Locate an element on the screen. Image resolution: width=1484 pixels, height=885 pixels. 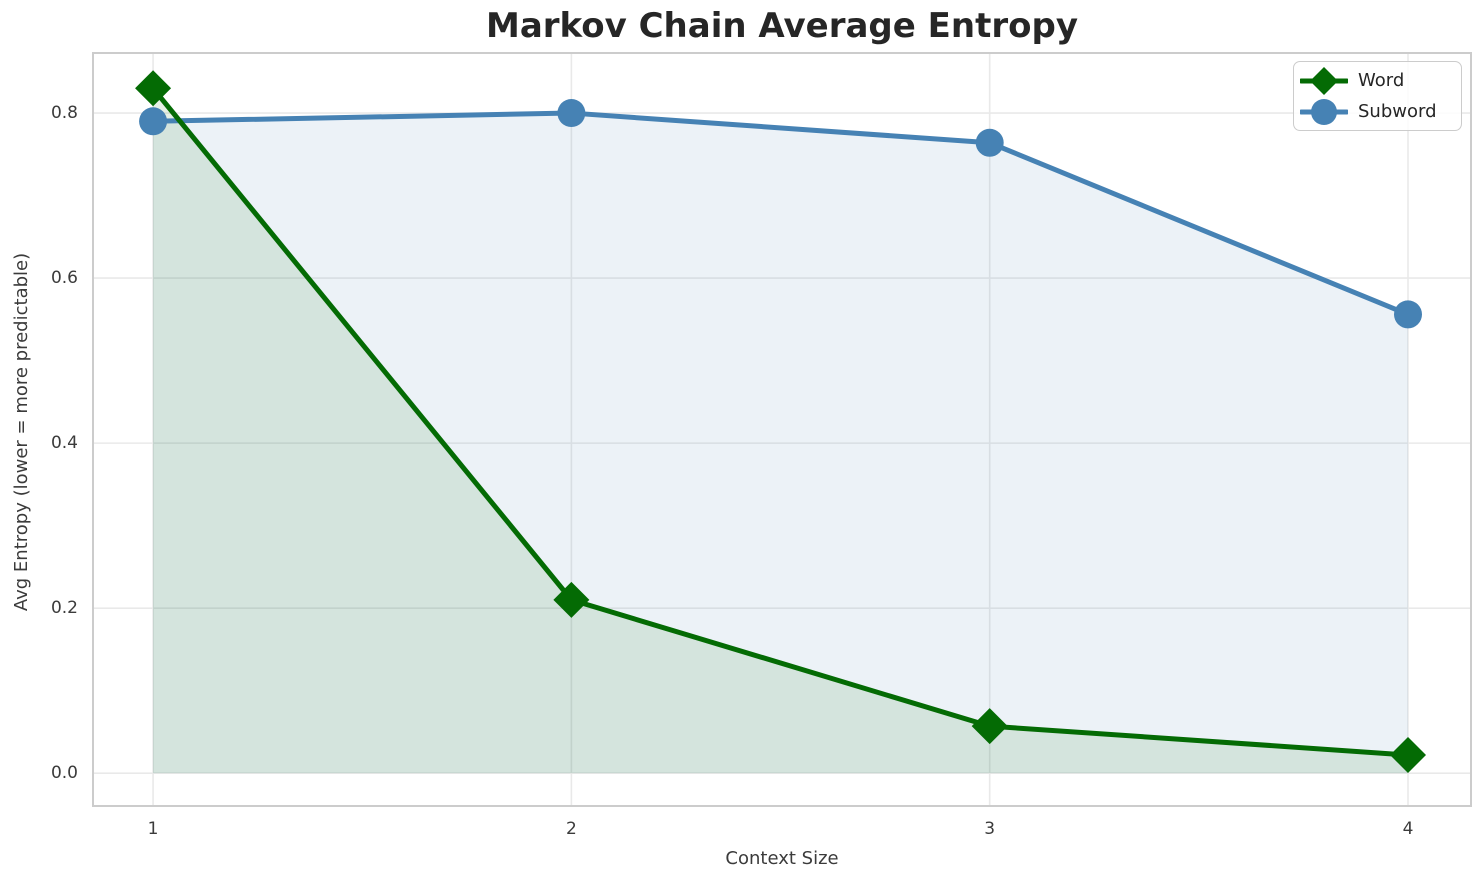
y-tick-label: 0.0 is located at coordinates (64, 773).